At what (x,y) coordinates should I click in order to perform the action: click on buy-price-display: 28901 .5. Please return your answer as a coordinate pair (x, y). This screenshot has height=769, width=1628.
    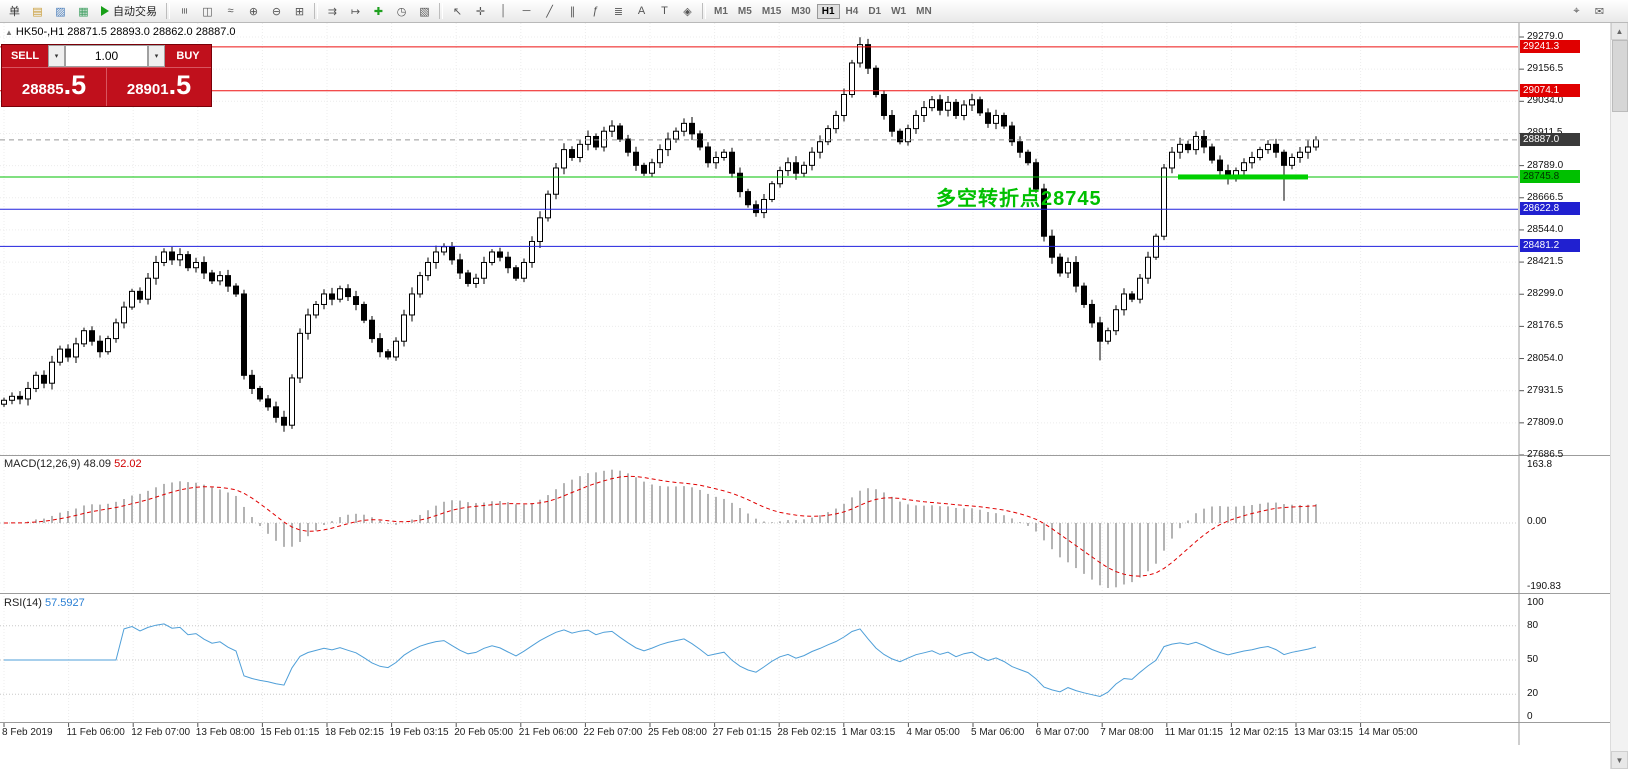
    Looking at the image, I should click on (159, 87).